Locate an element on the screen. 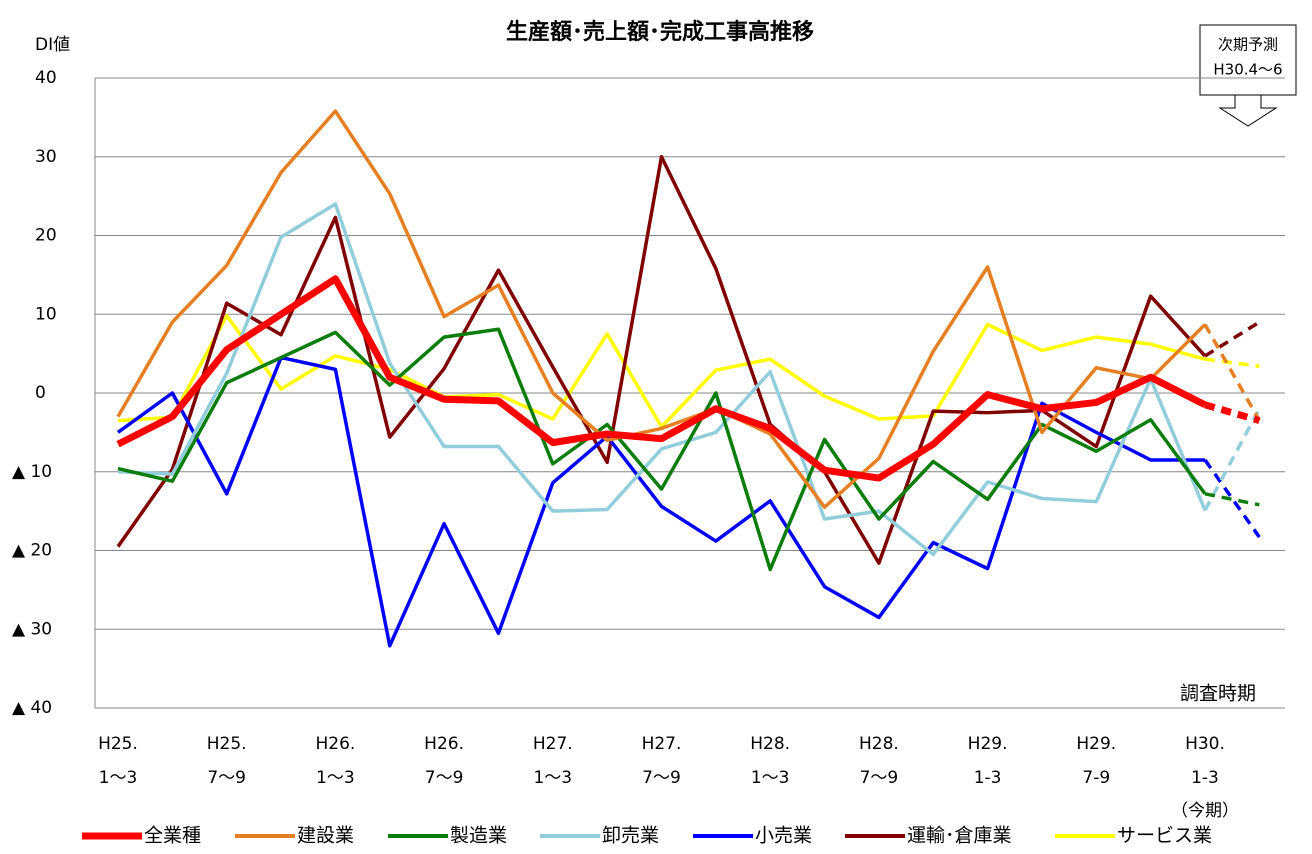 The height and width of the screenshot is (854, 1312). chart-title: 生産額･売上額･完成工事高推移 is located at coordinates (660, 32).